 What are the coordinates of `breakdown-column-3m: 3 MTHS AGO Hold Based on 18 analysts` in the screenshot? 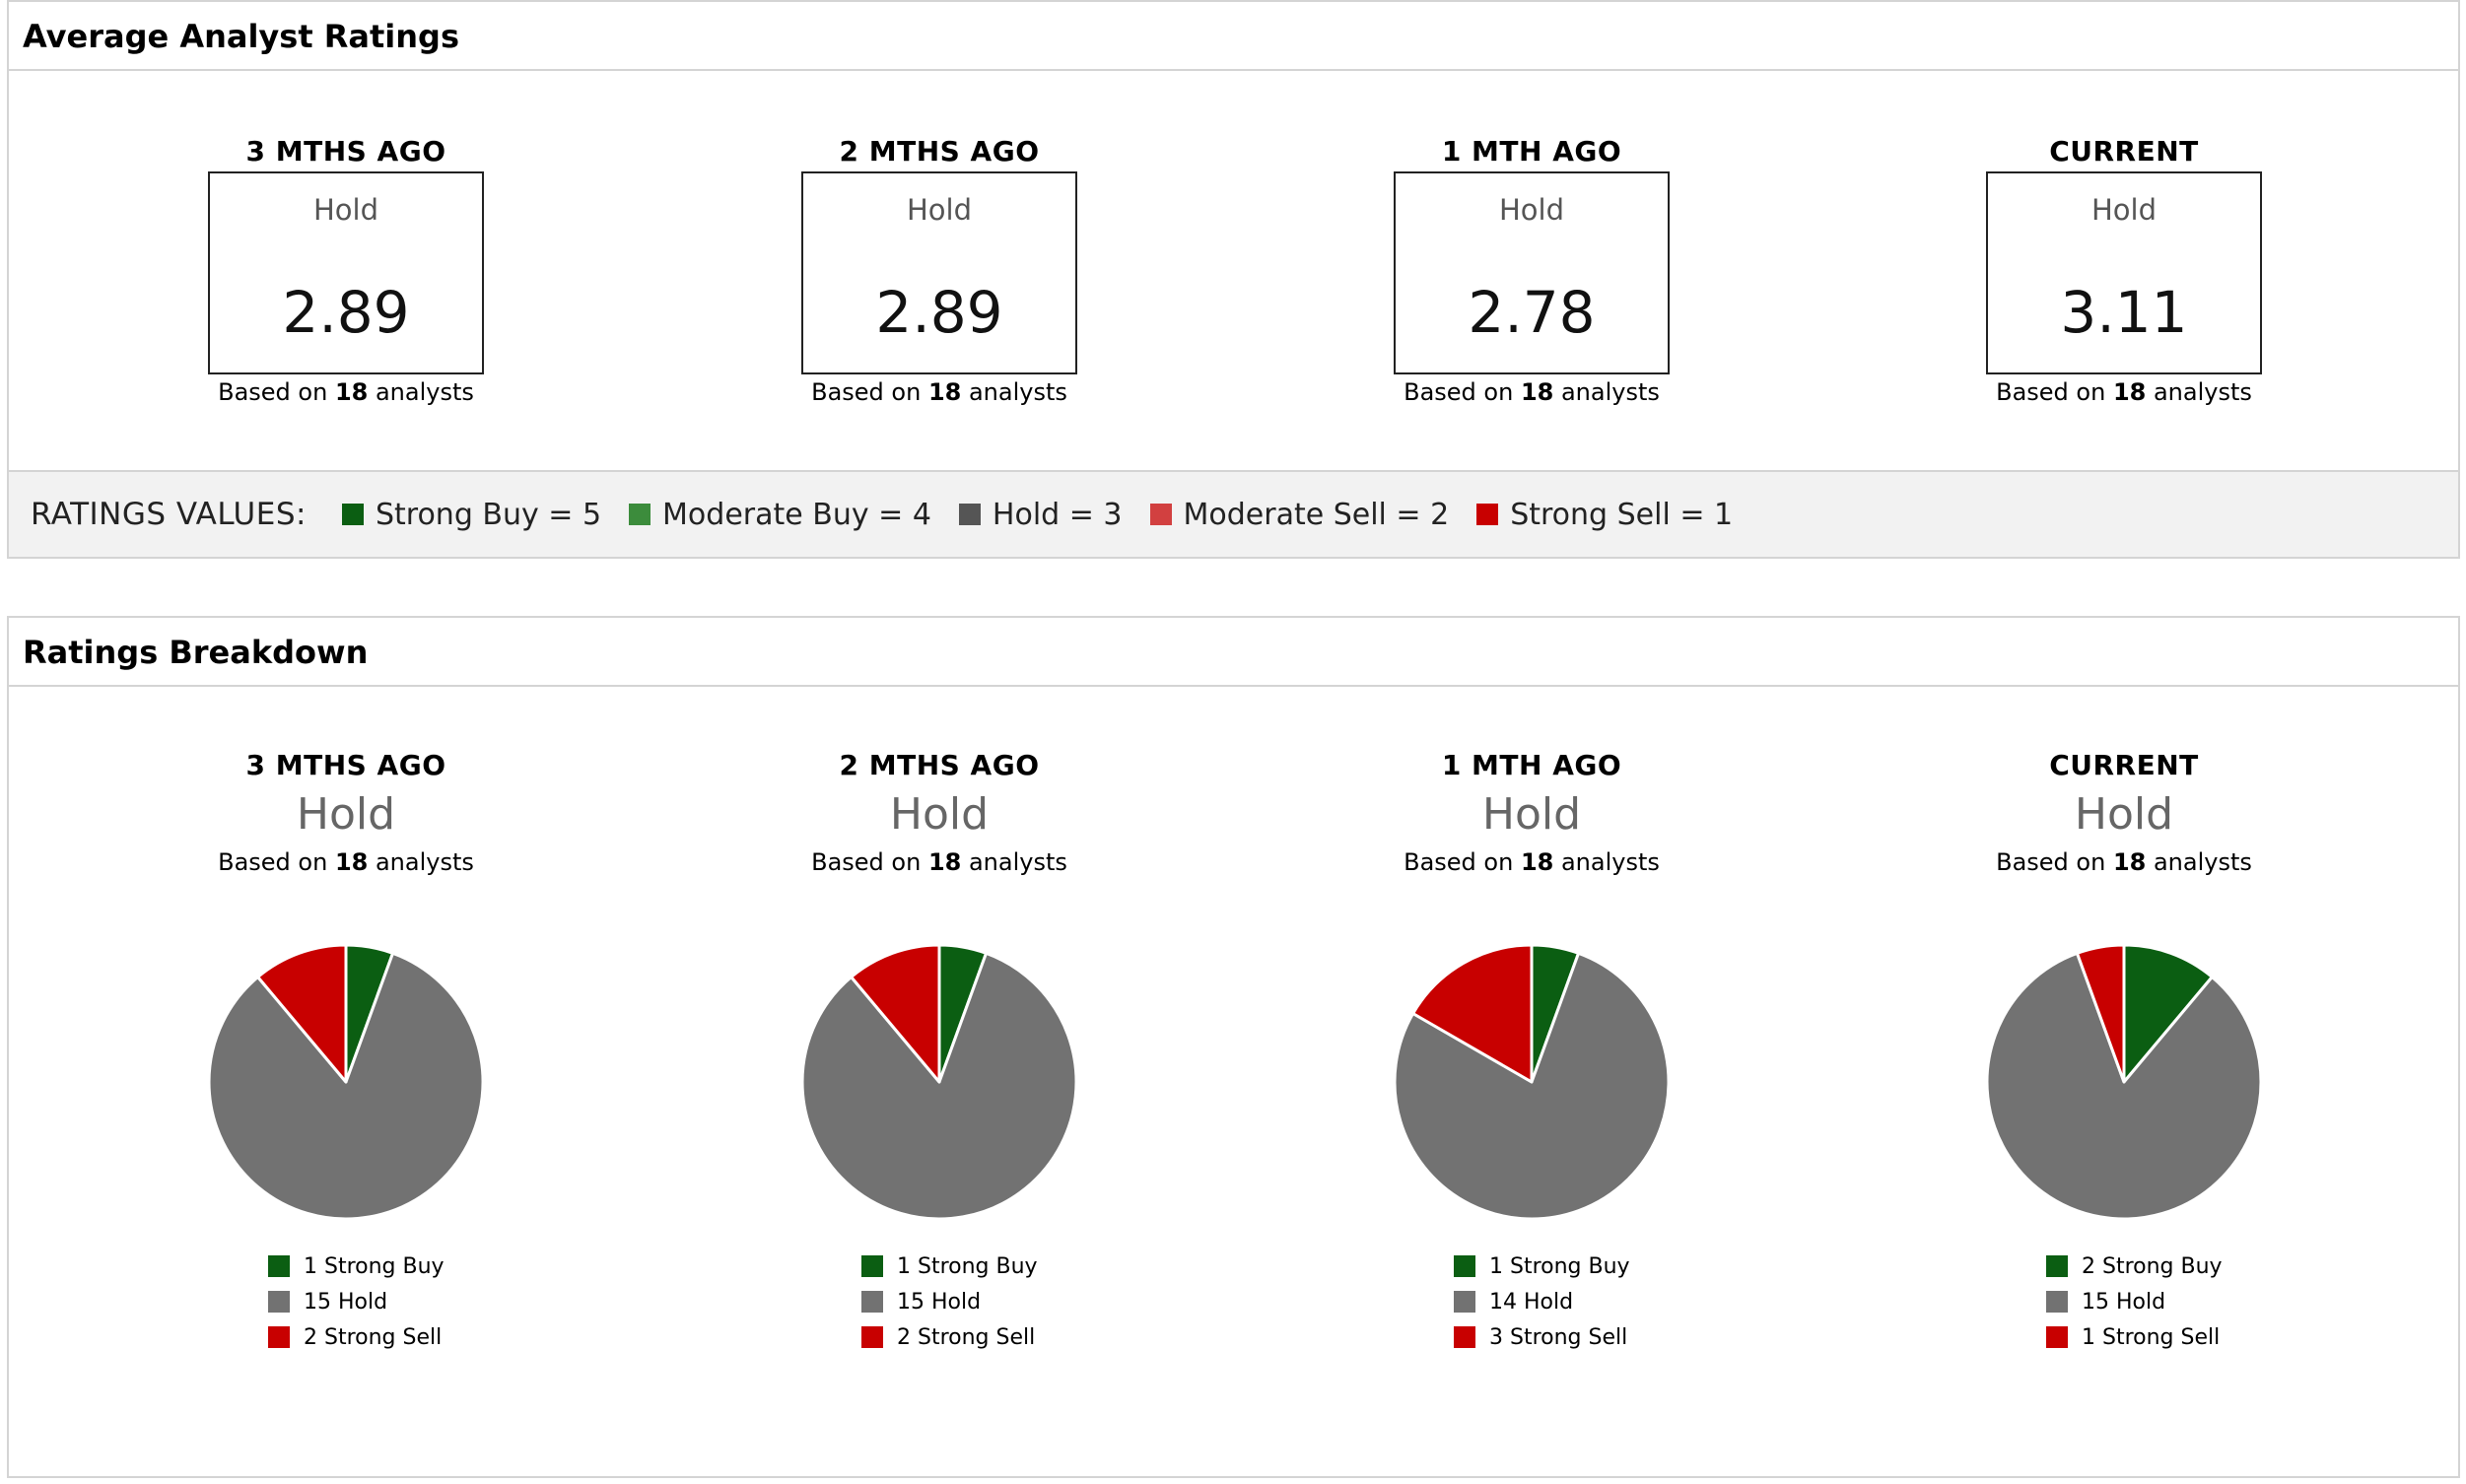 It's located at (346, 813).